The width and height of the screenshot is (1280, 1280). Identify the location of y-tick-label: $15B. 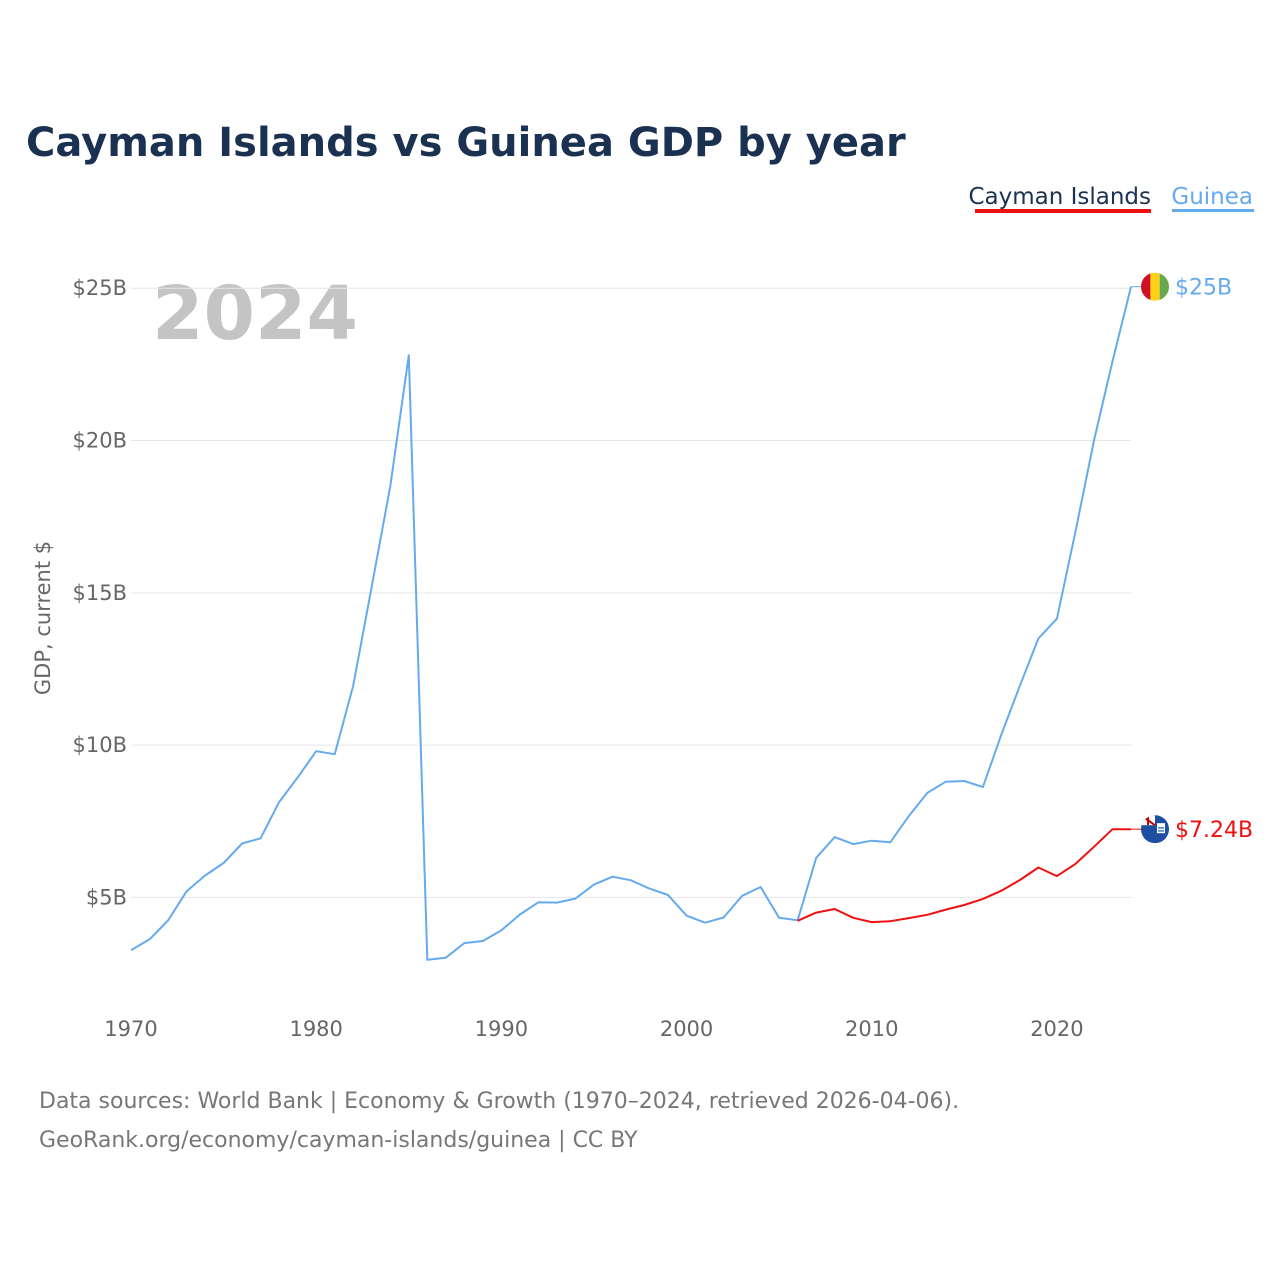
(100, 593).